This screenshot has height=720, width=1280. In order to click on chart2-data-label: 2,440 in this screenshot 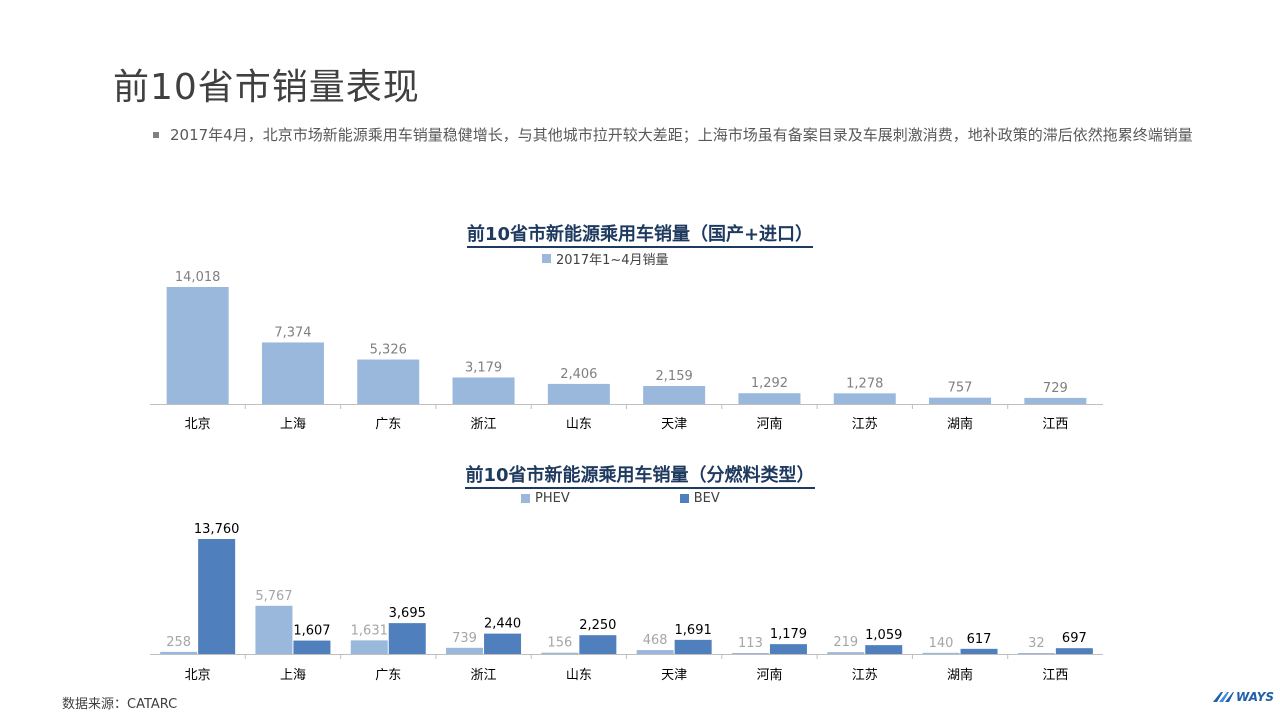, I will do `click(502, 624)`.